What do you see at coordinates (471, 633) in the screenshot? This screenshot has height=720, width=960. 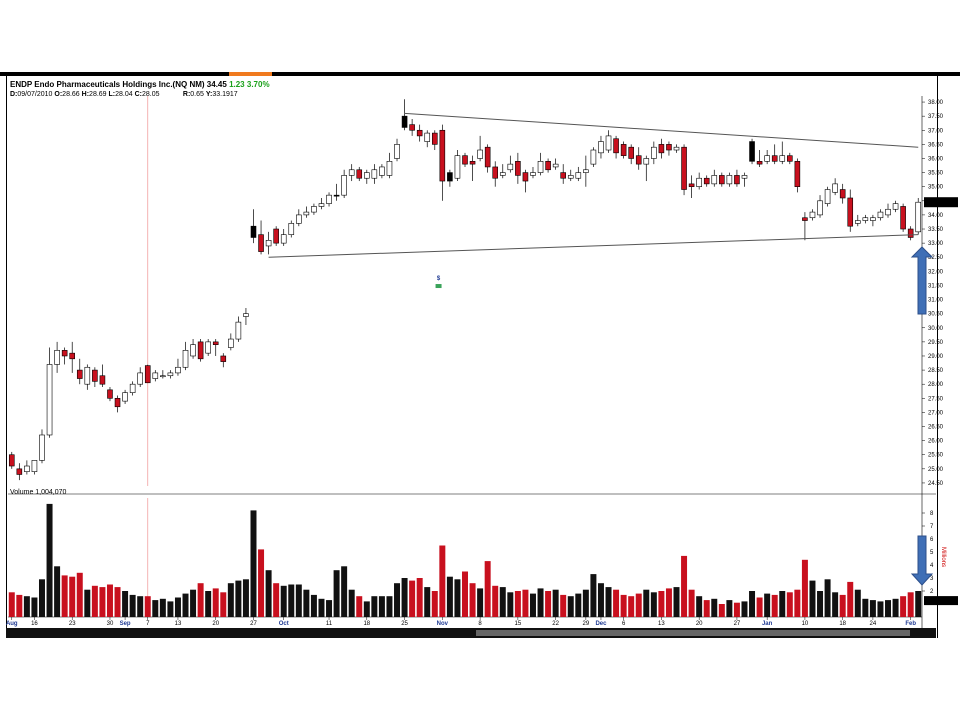 I see `chart-scrollbar` at bounding box center [471, 633].